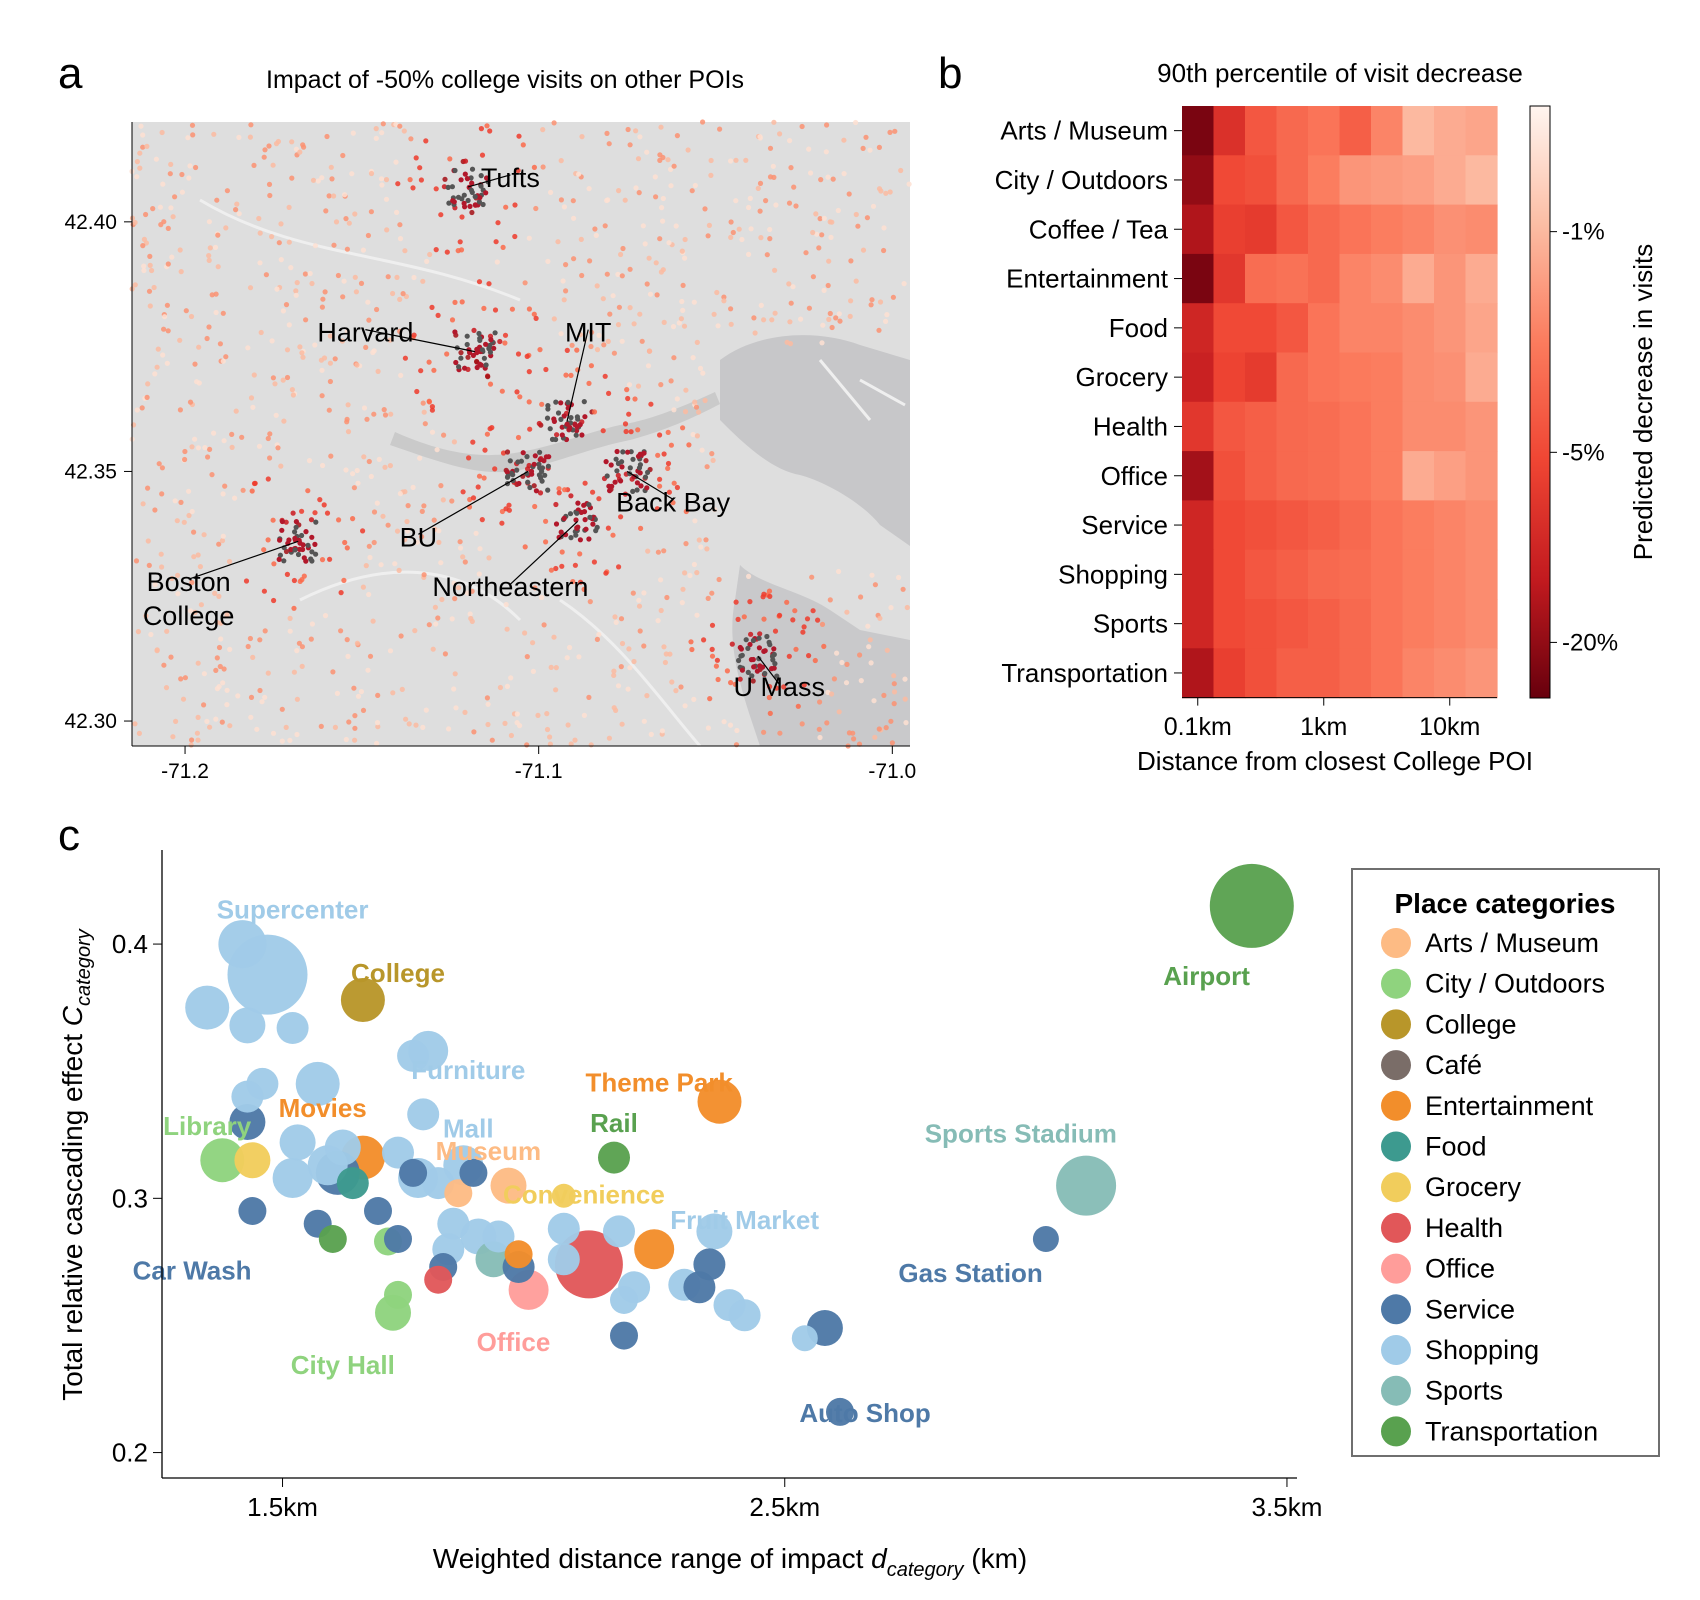 This screenshot has width=1700, height=1600. What do you see at coordinates (538, 764) in the screenshot?
I see `map-x-ticks: -71.2 -71.1 -71.0` at bounding box center [538, 764].